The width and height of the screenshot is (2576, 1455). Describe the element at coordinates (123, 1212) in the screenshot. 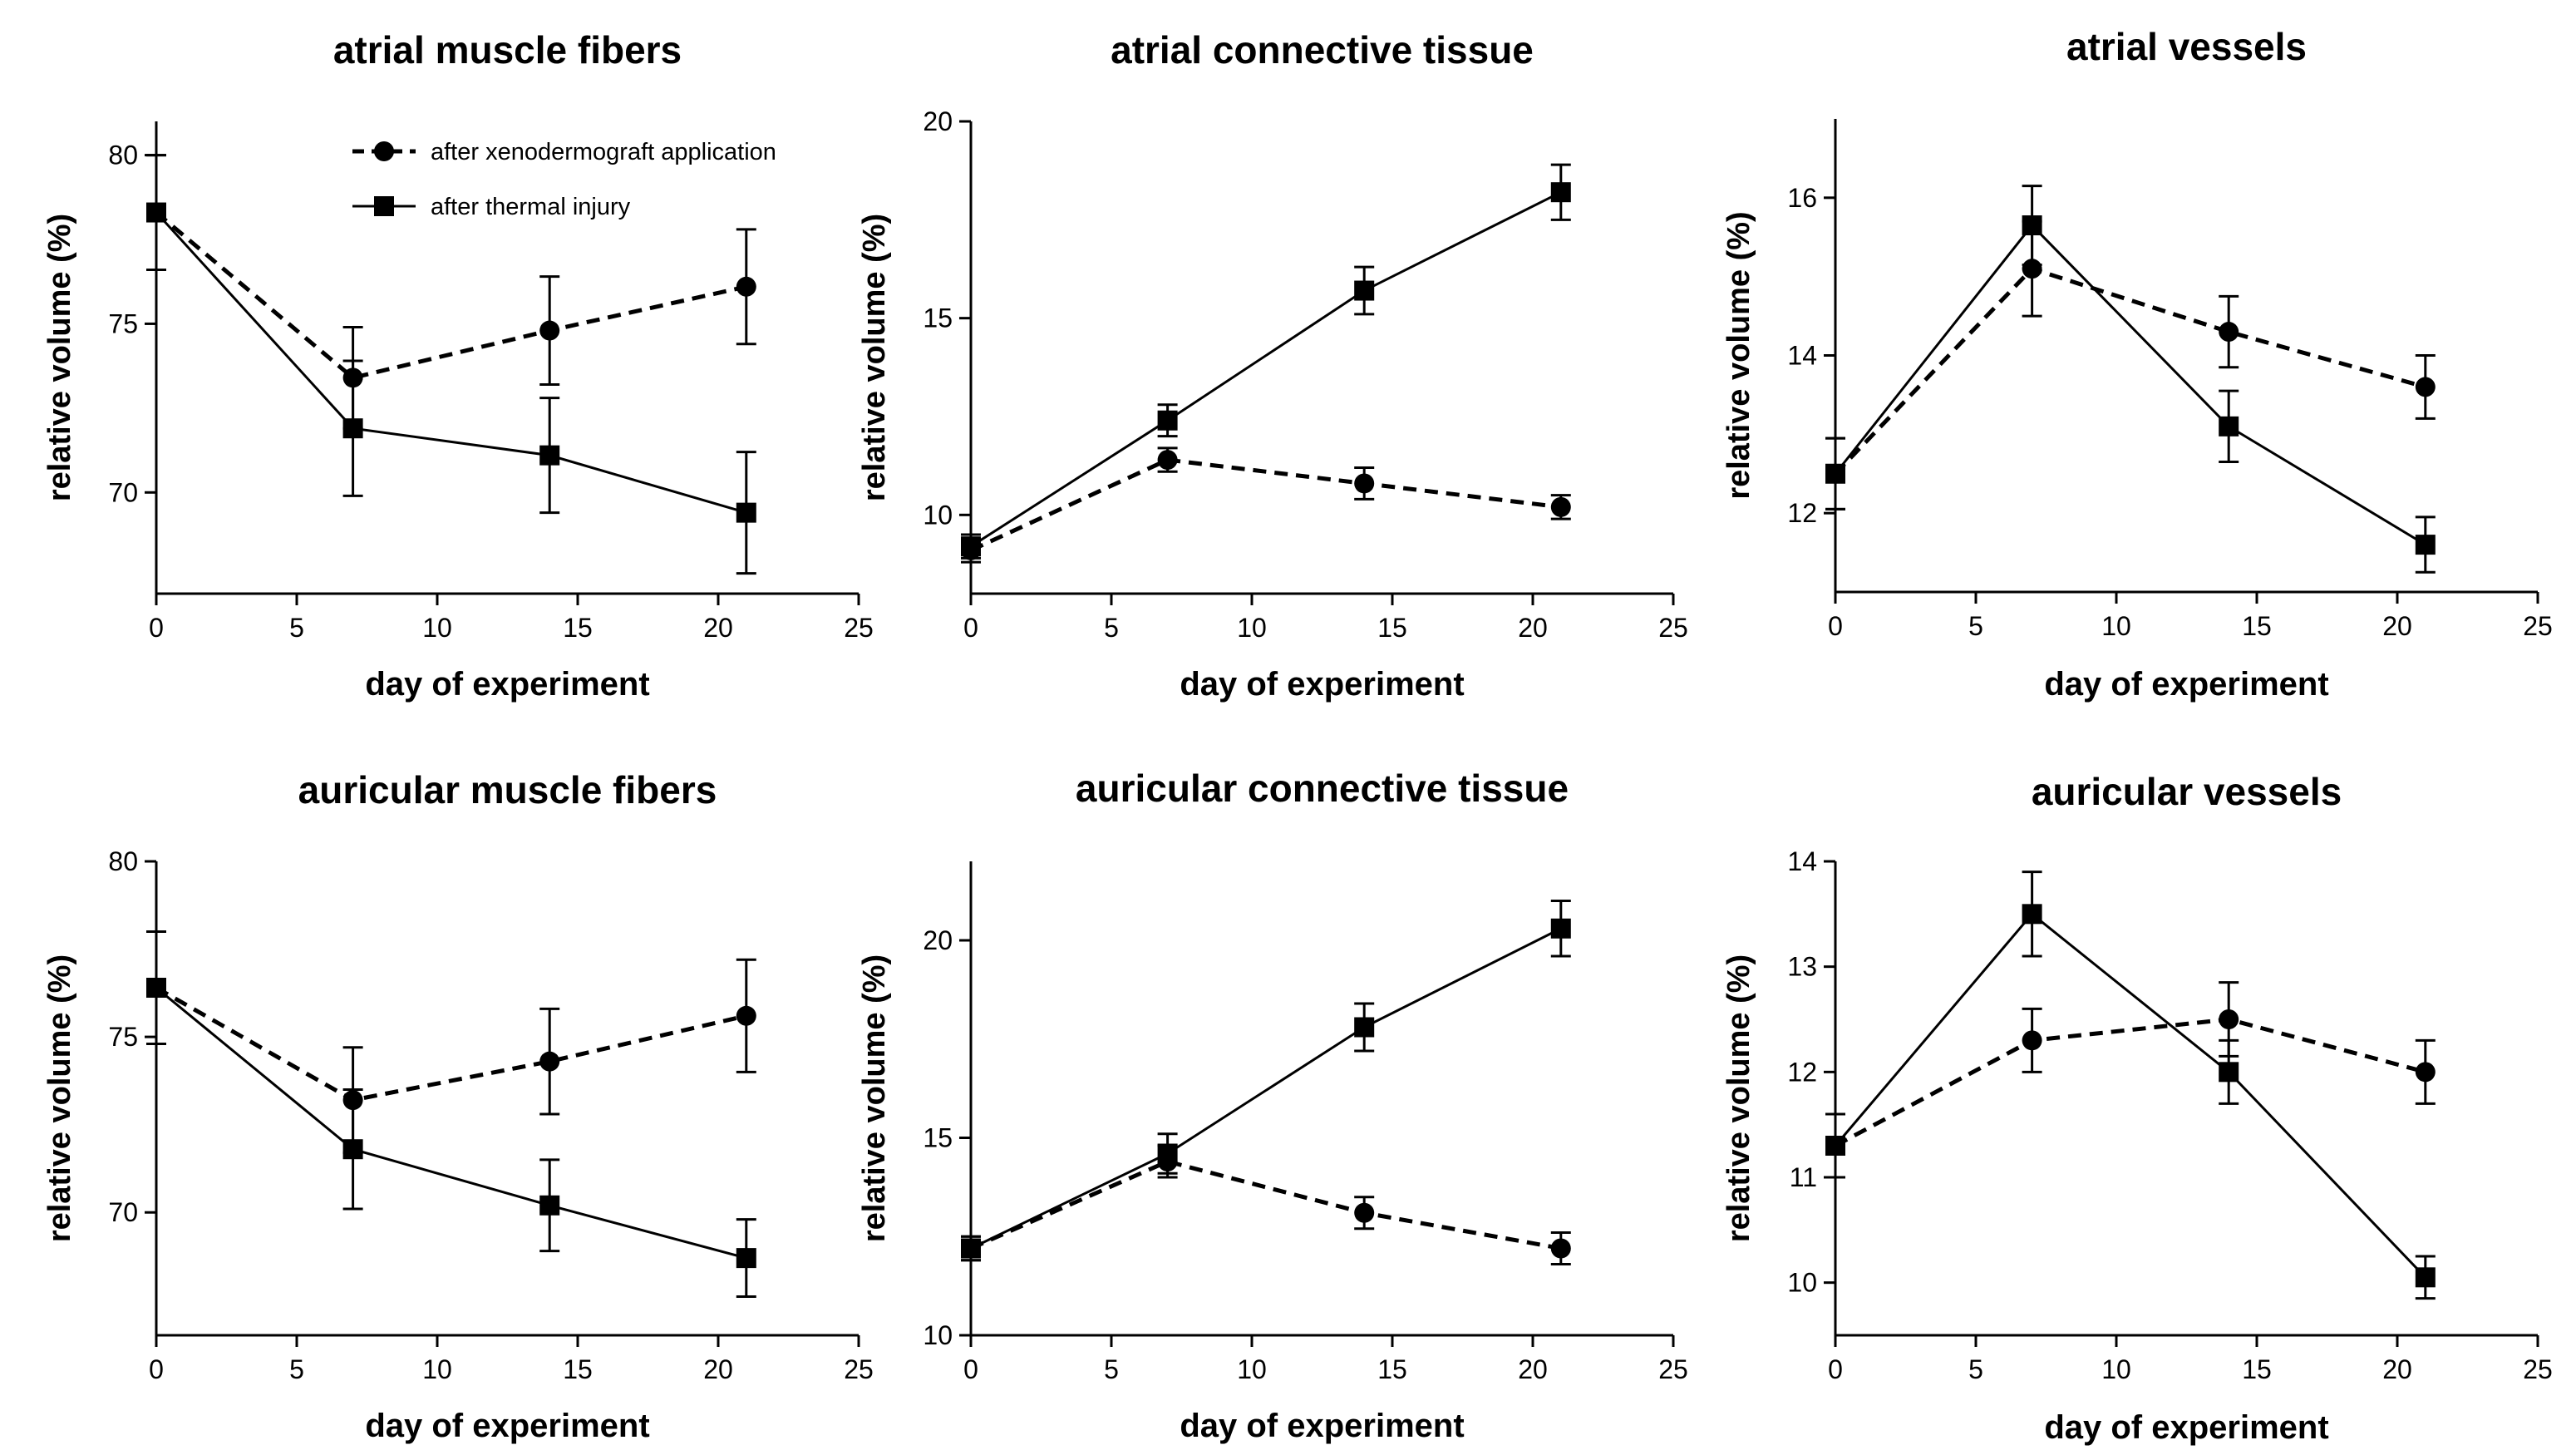

I see `y-tick-label: 70` at that location.